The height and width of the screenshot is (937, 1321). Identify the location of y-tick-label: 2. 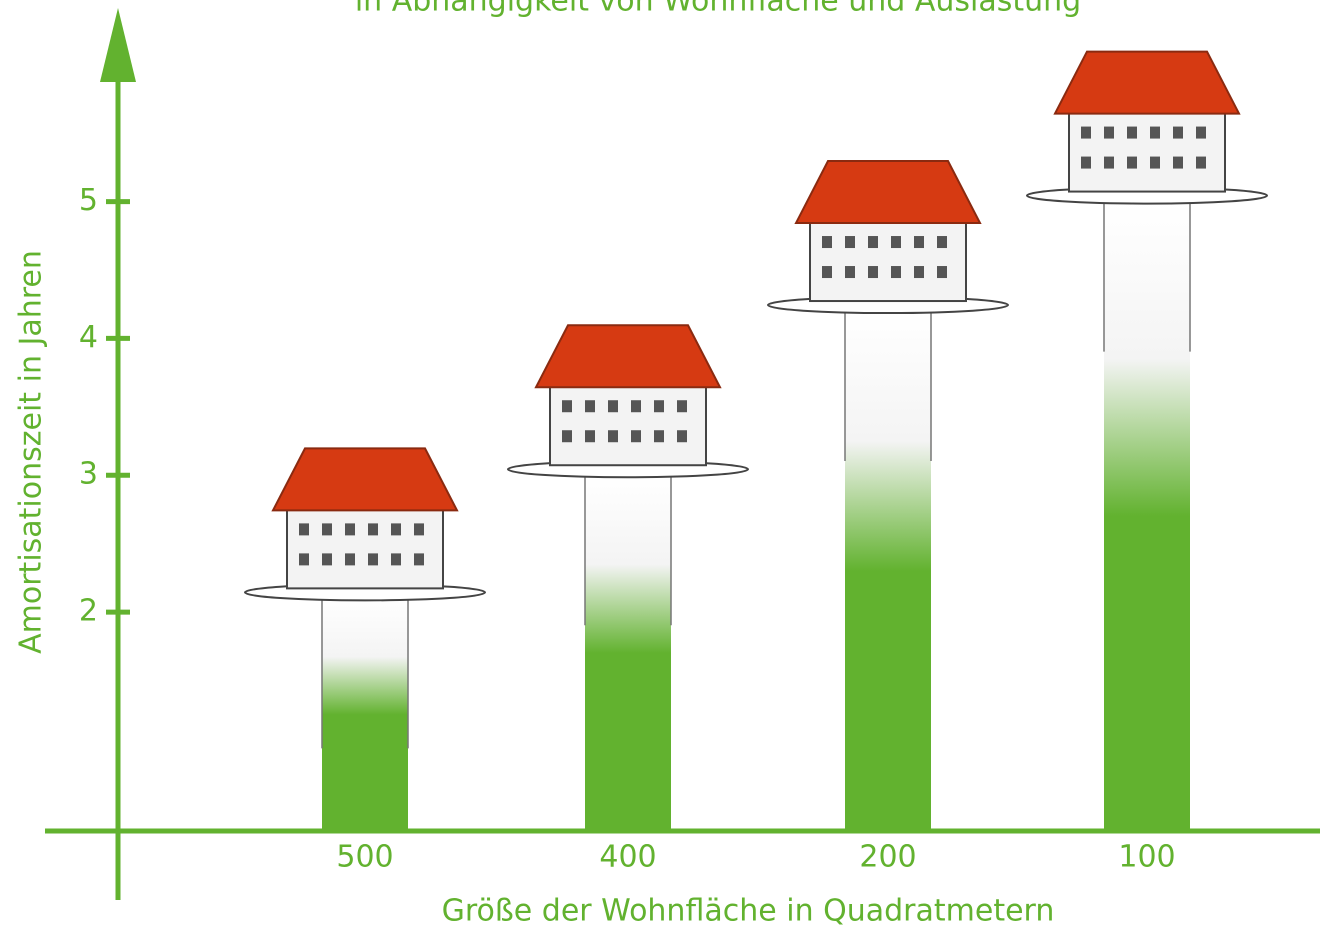
(88, 611).